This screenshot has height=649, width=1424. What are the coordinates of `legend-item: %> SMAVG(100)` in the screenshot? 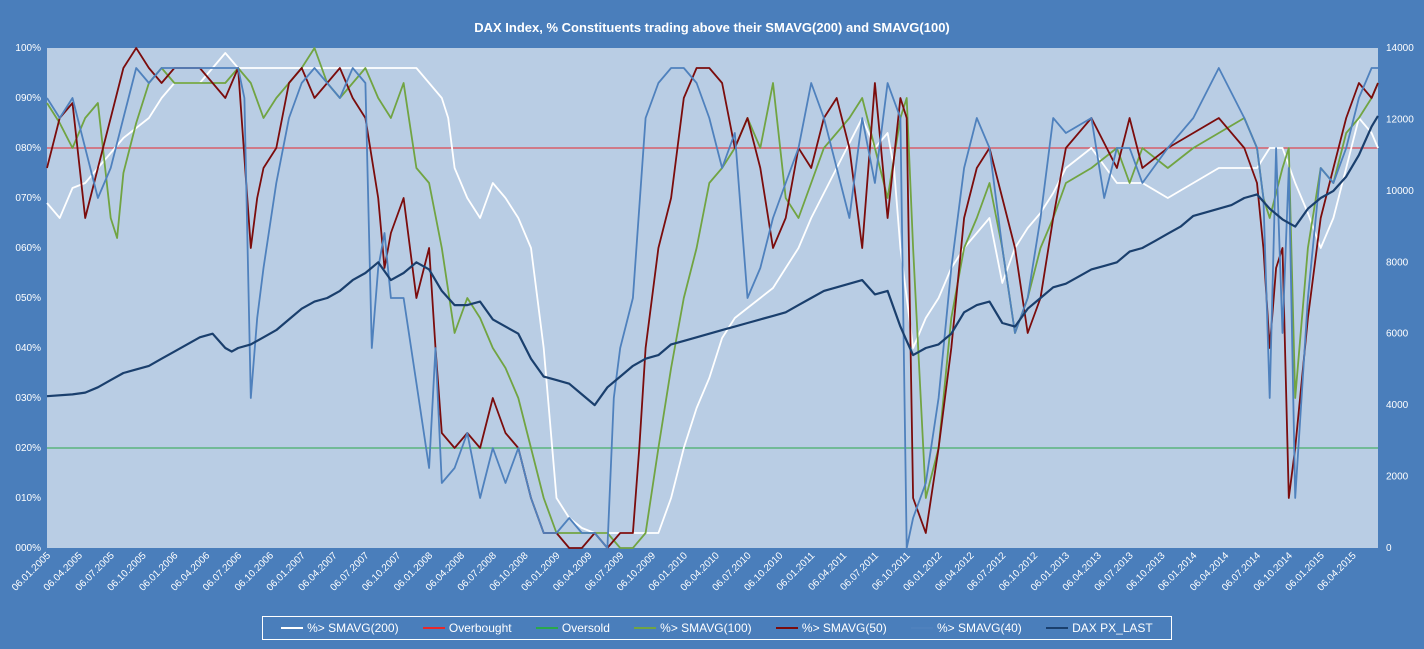 It's located at (693, 628).